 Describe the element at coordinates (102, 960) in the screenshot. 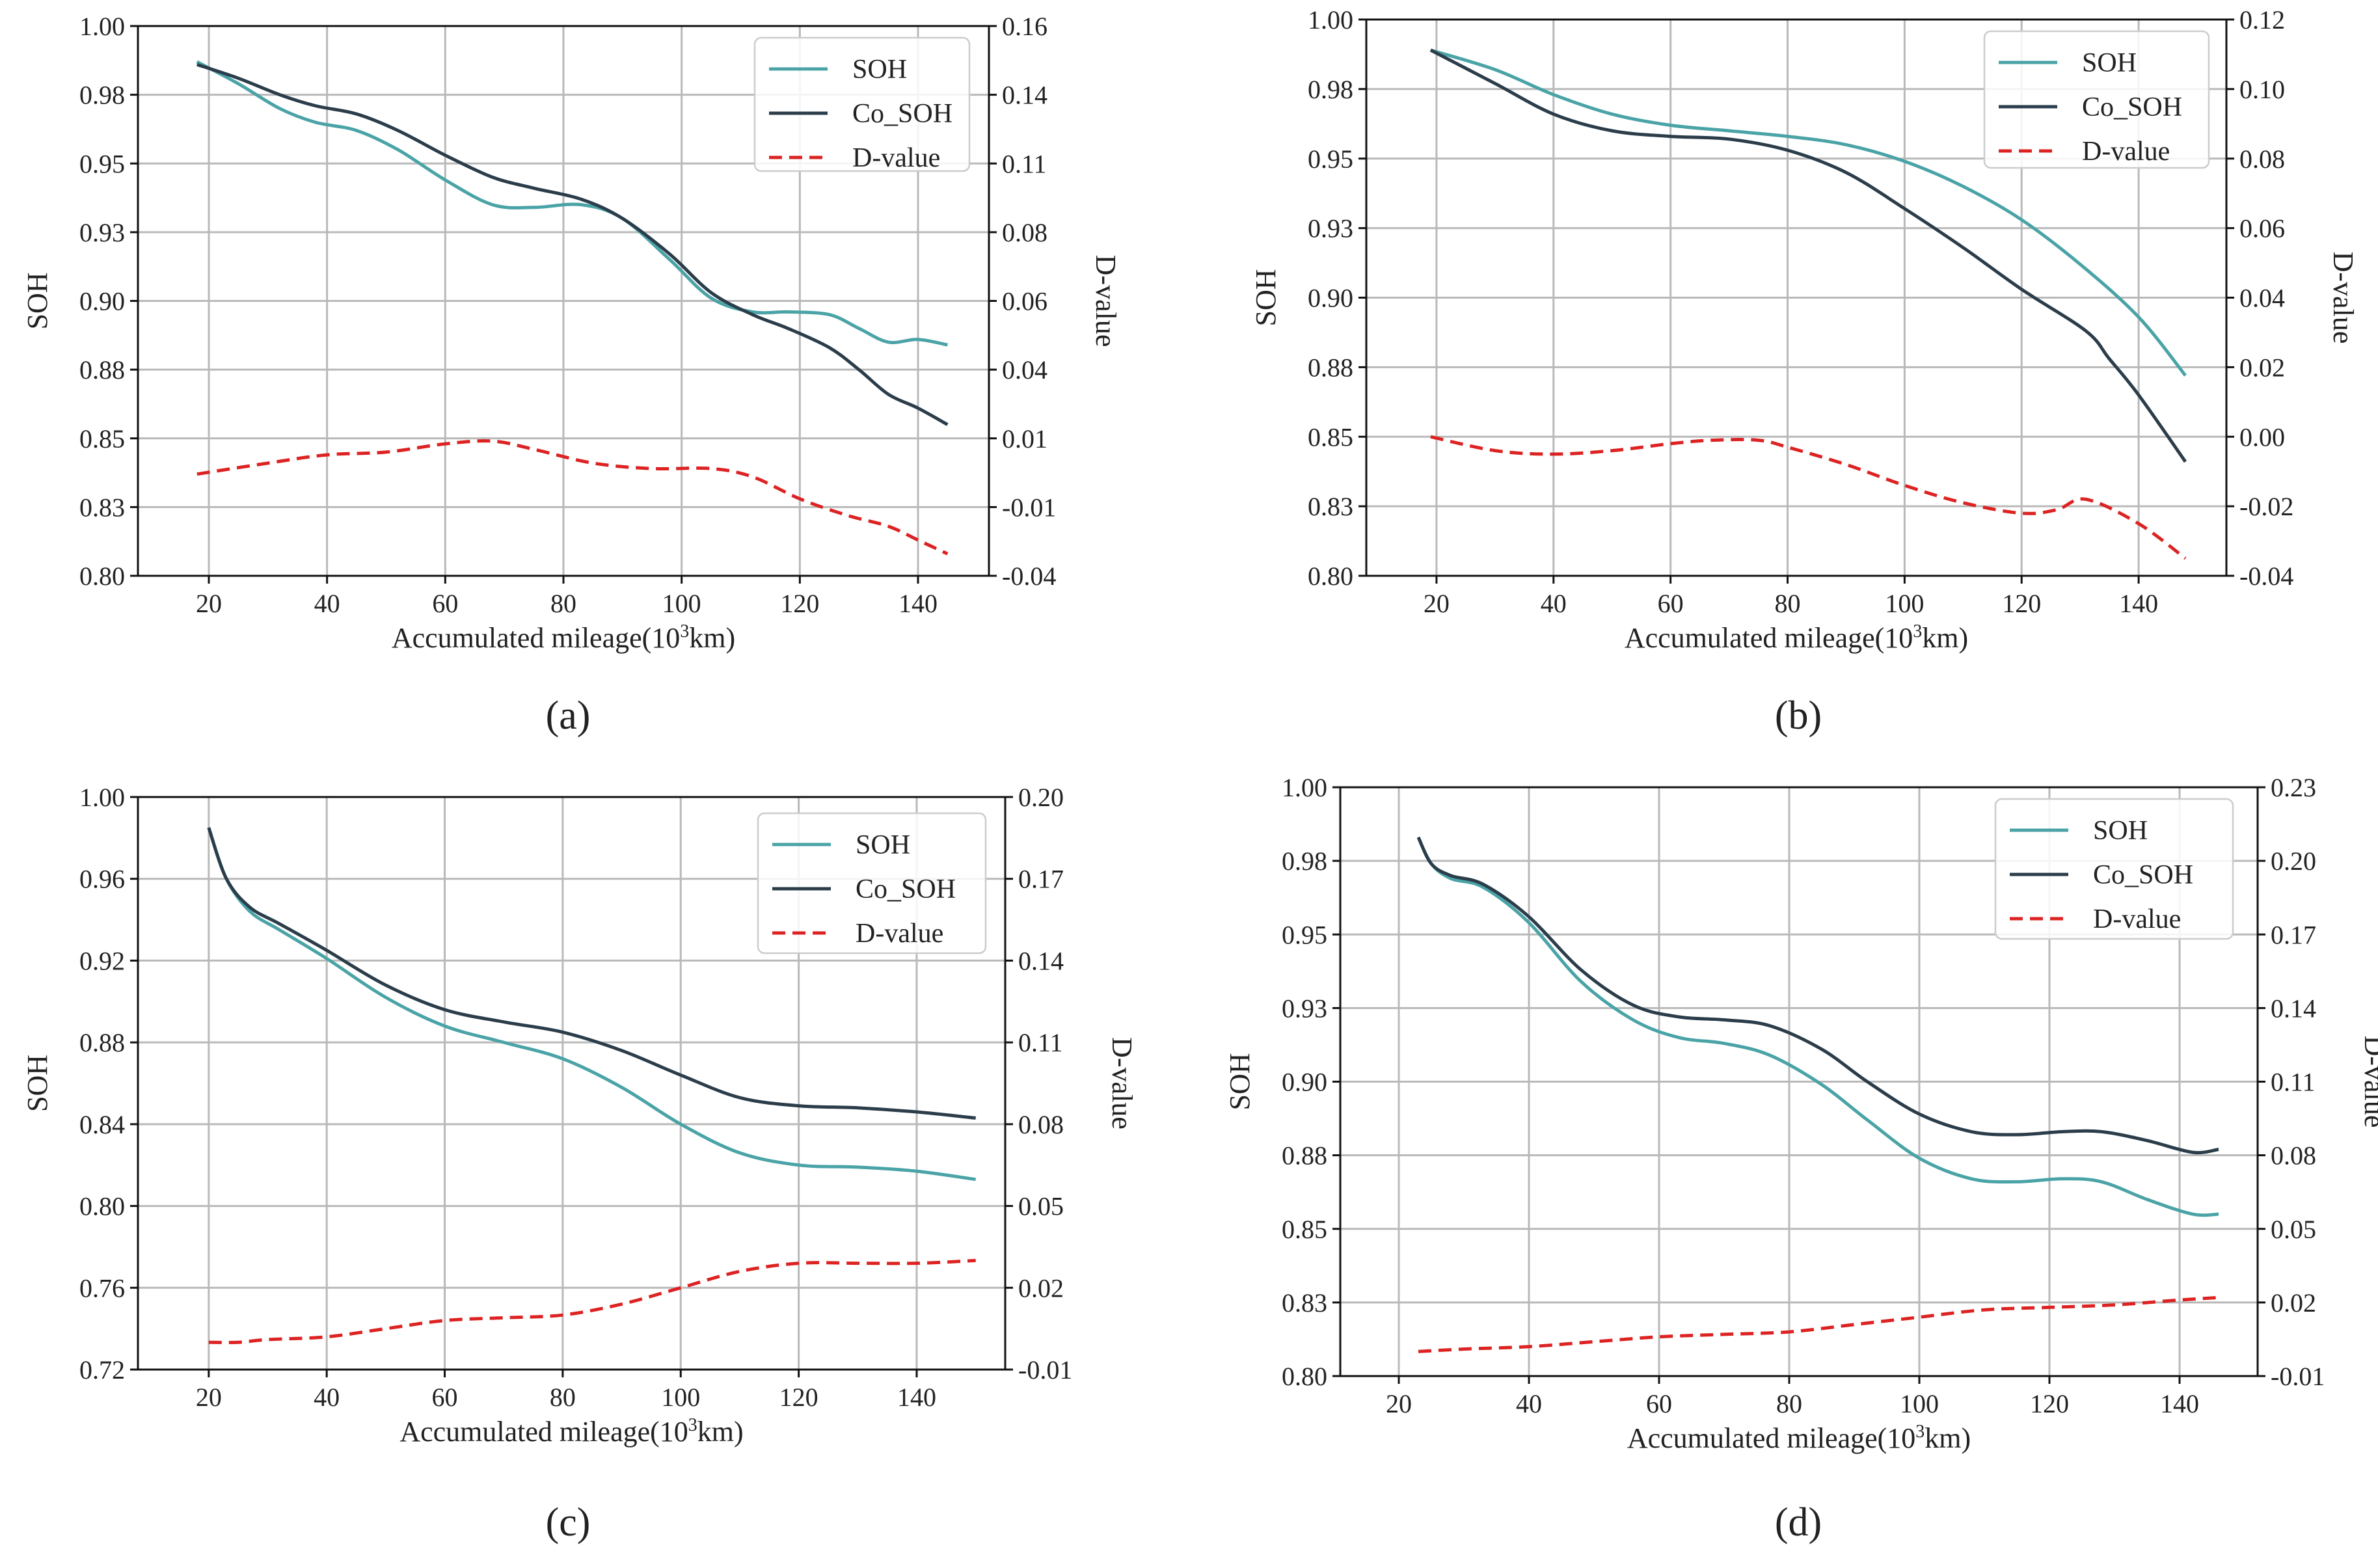

I see `y-tick-label: 0.92` at that location.